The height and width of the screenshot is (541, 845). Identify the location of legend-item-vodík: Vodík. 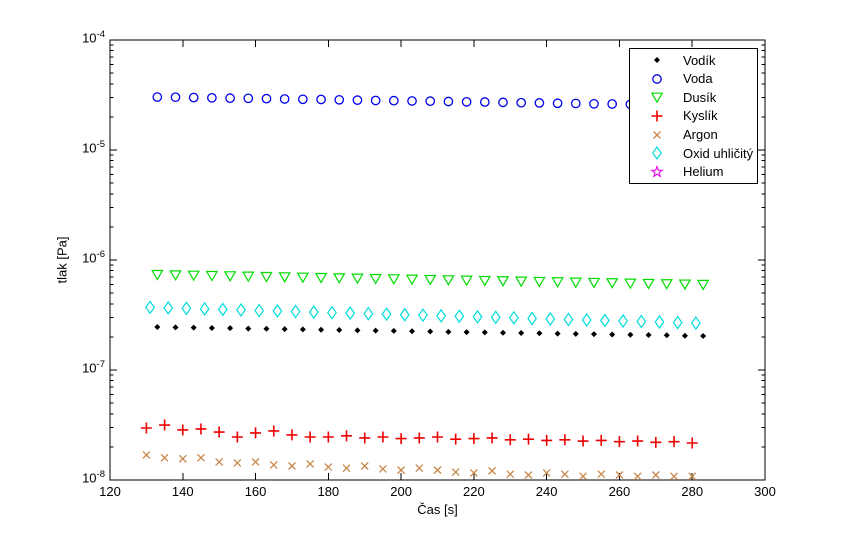
(693, 60).